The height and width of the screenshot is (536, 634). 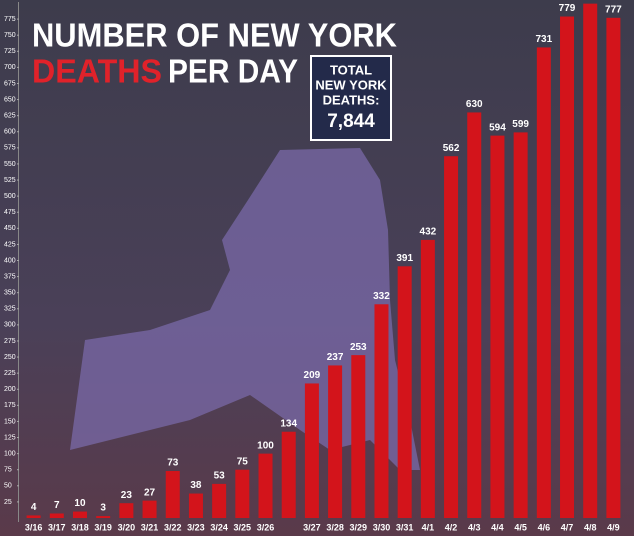 What do you see at coordinates (10, 389) in the screenshot?
I see `y-tick-label: 200` at bounding box center [10, 389].